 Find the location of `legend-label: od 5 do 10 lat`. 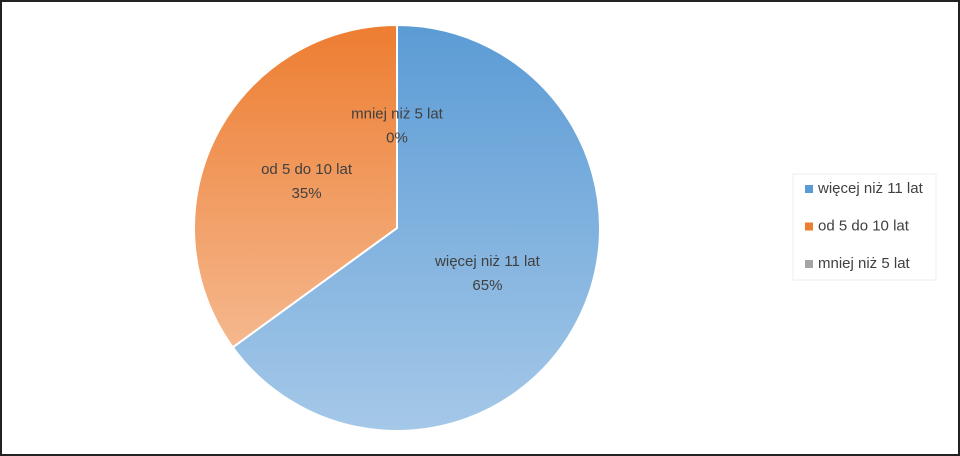

legend-label: od 5 do 10 lat is located at coordinates (864, 225).